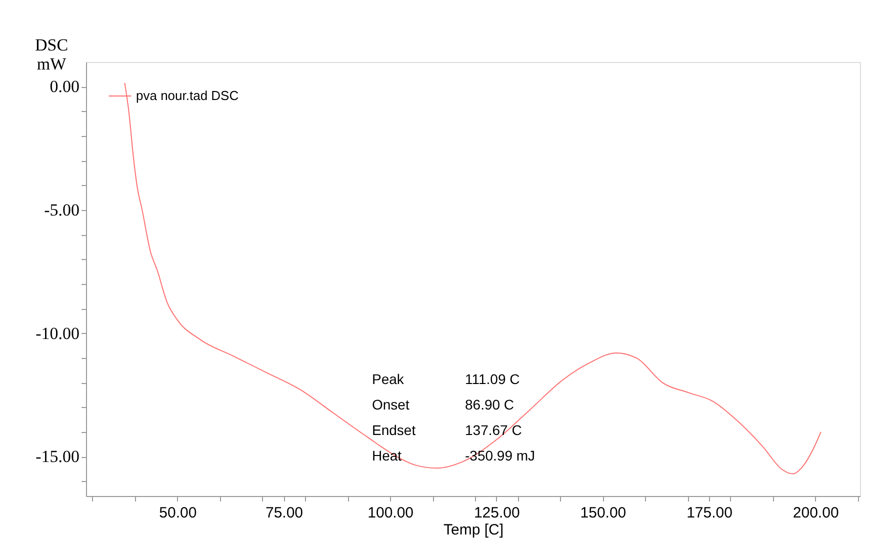  What do you see at coordinates (603, 513) in the screenshot?
I see `x-tick-label: 150.00` at bounding box center [603, 513].